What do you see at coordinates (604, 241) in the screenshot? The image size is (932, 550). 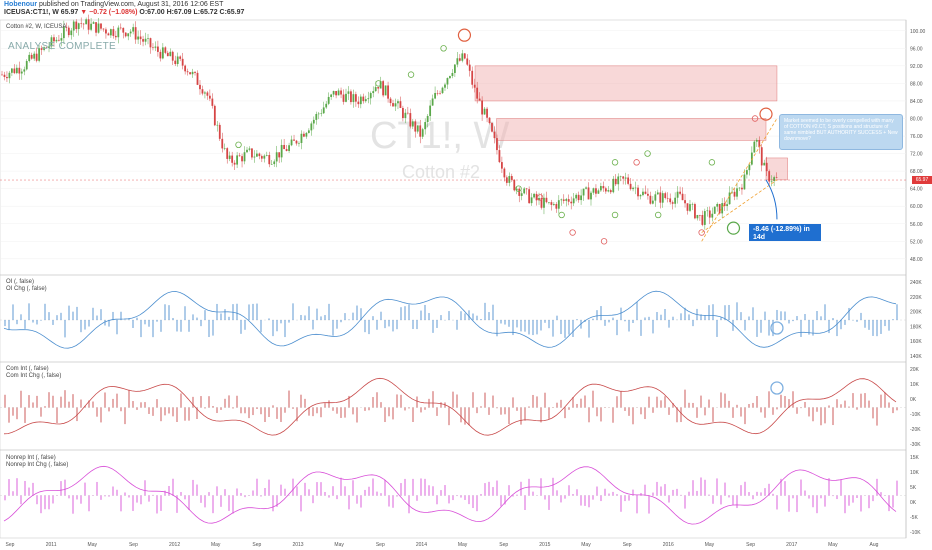 I see `sell-signal-icon` at bounding box center [604, 241].